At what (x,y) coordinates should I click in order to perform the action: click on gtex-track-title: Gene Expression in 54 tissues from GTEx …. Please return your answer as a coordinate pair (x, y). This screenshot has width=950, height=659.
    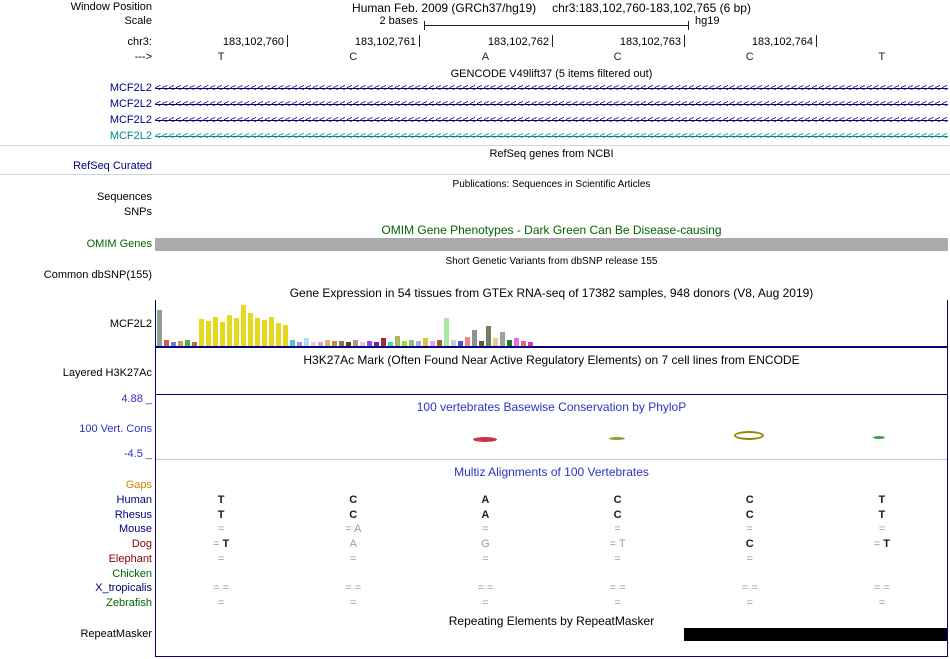
    Looking at the image, I should click on (551, 293).